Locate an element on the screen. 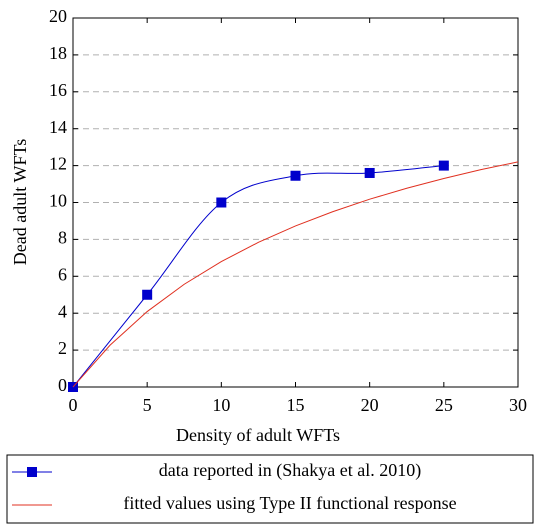  y-tick-label: 12 is located at coordinates (58, 164).